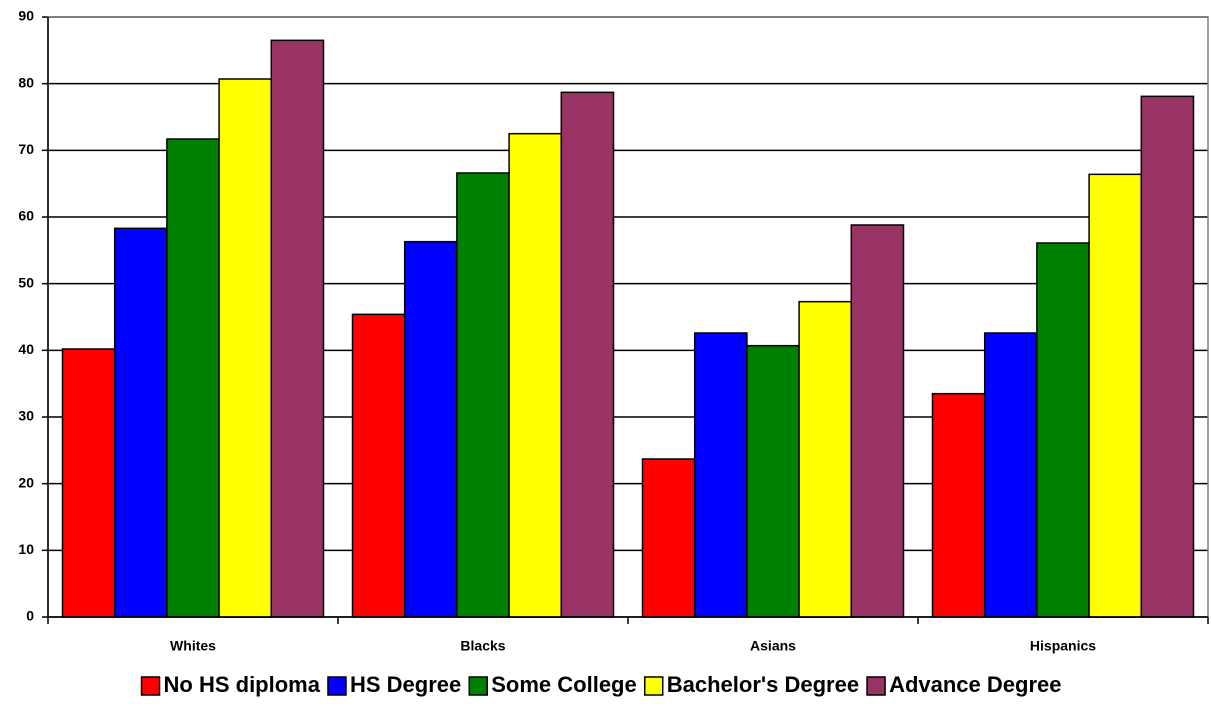 The image size is (1211, 725). What do you see at coordinates (26, 16) in the screenshot?
I see `y-tick-label: 90` at bounding box center [26, 16].